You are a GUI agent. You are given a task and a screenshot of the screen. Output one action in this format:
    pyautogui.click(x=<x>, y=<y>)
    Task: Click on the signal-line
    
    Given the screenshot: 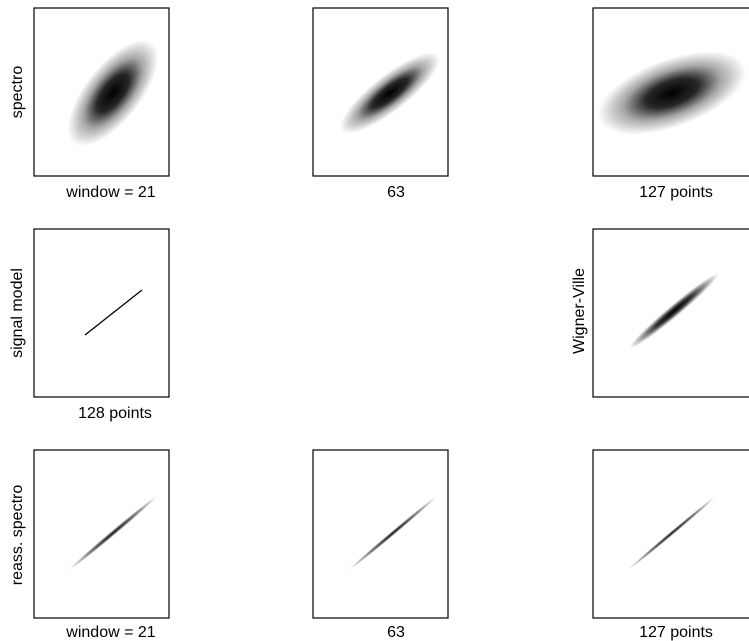 What is the action you would take?
    pyautogui.click(x=113, y=312)
    